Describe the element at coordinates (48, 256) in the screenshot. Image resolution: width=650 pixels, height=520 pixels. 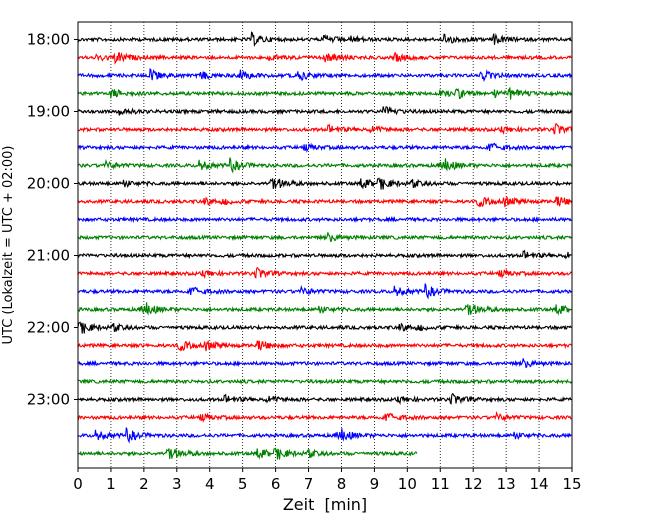
I see `y-tick-label-3: 21:00` at that location.